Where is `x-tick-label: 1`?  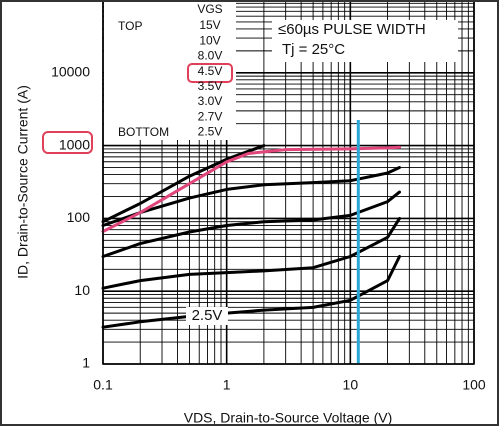 x-tick-label: 1 is located at coordinates (227, 385).